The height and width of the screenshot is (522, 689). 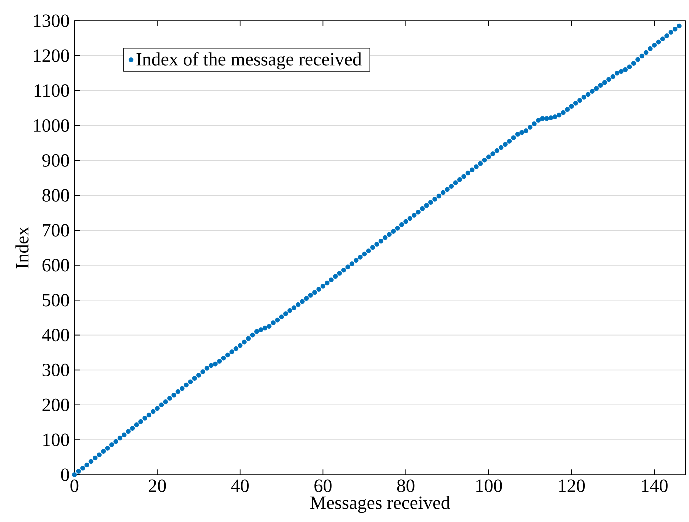 I want to click on x-tick-label: 0, so click(x=74, y=486).